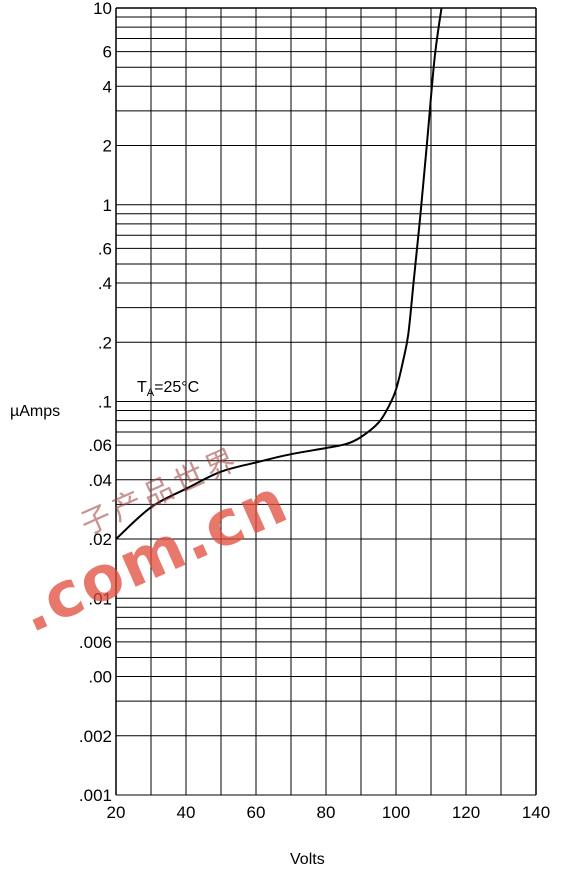 This screenshot has height=872, width=563. What do you see at coordinates (107, 86) in the screenshot?
I see `y-tick-label: 4` at bounding box center [107, 86].